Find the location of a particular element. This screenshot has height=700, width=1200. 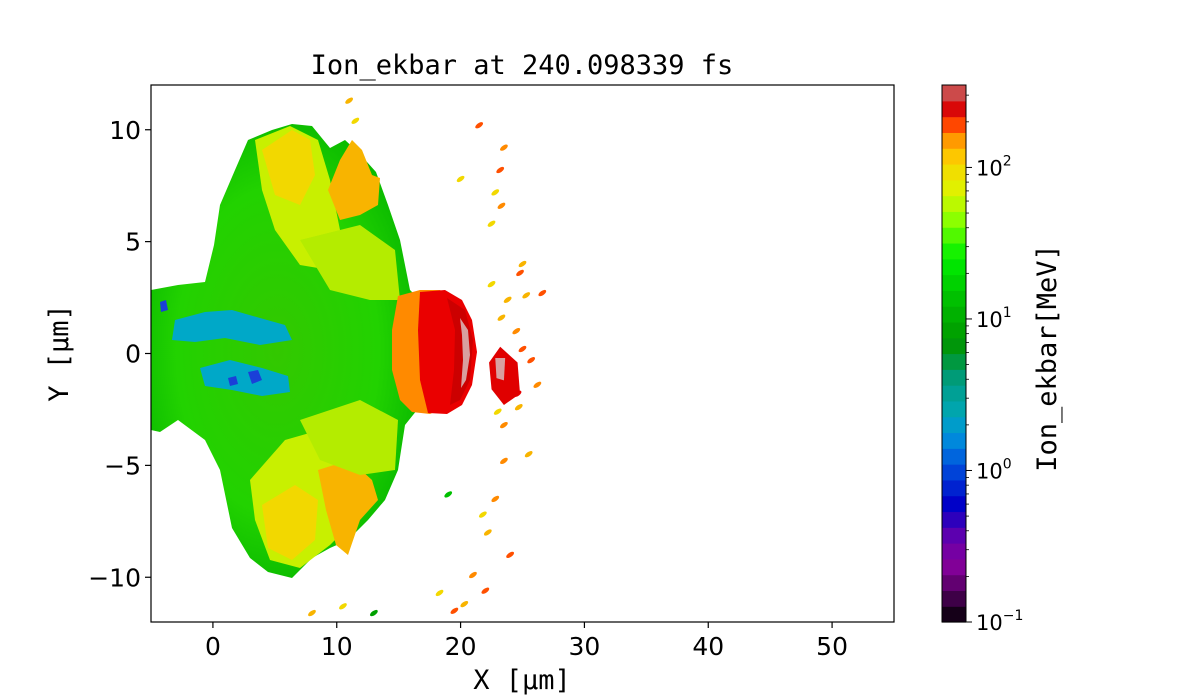

x-tick-label: 20 is located at coordinates (461, 646).